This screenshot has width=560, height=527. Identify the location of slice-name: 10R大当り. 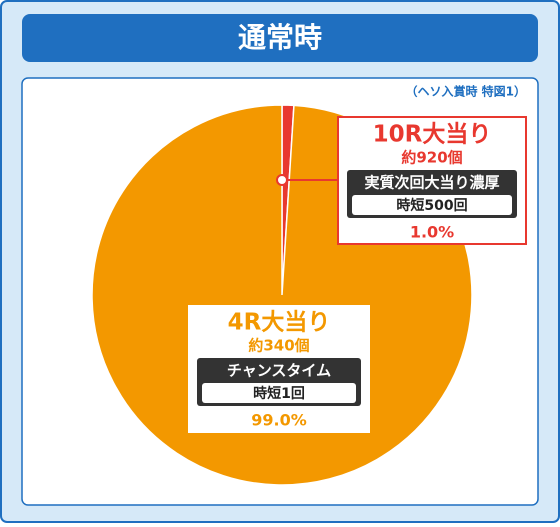
(432, 135).